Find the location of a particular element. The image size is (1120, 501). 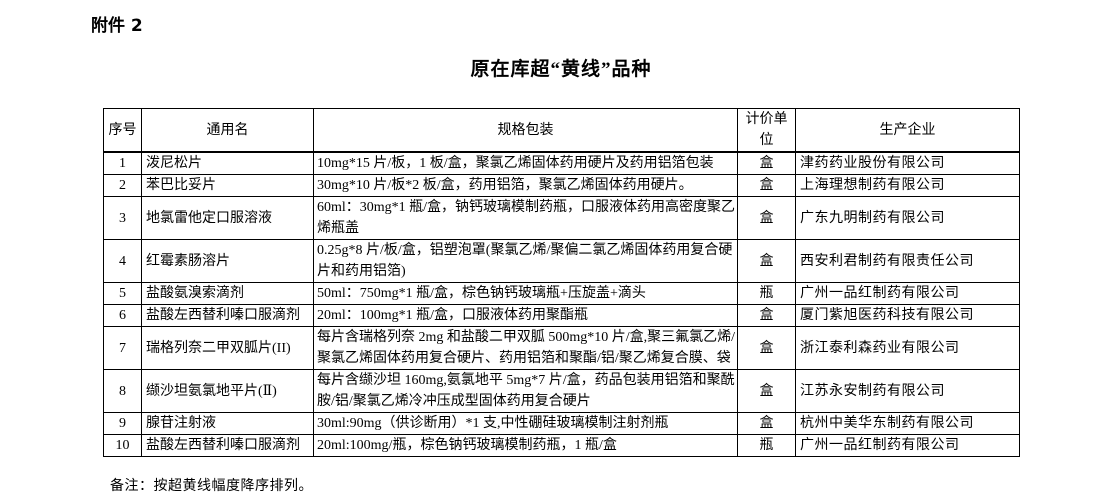

table-header-row: 序号 通用名 规格包装 计价单位 生产企业 is located at coordinates (561, 130).